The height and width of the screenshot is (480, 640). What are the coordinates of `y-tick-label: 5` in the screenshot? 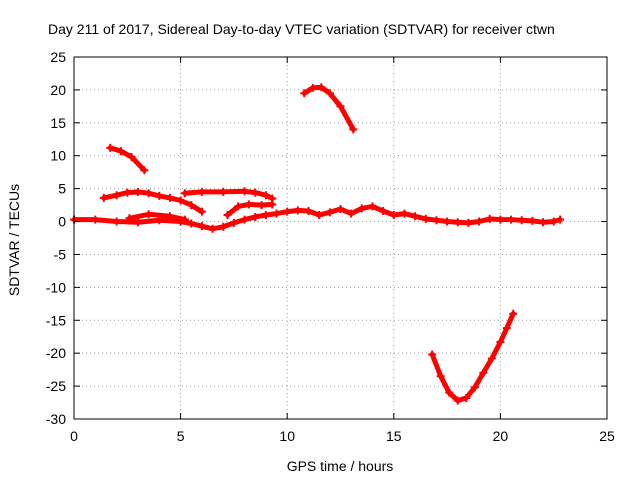 It's located at (62, 189).